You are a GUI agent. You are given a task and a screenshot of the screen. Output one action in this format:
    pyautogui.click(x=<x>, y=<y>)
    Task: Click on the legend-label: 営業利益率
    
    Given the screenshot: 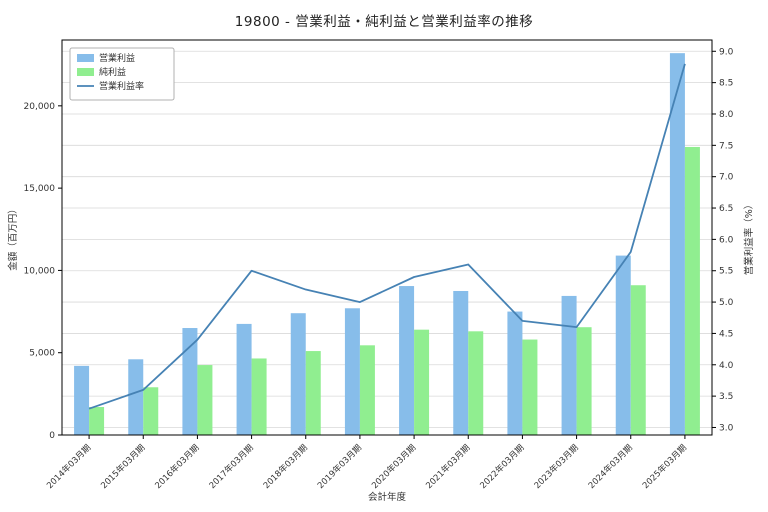 What is the action you would take?
    pyautogui.click(x=121, y=86)
    